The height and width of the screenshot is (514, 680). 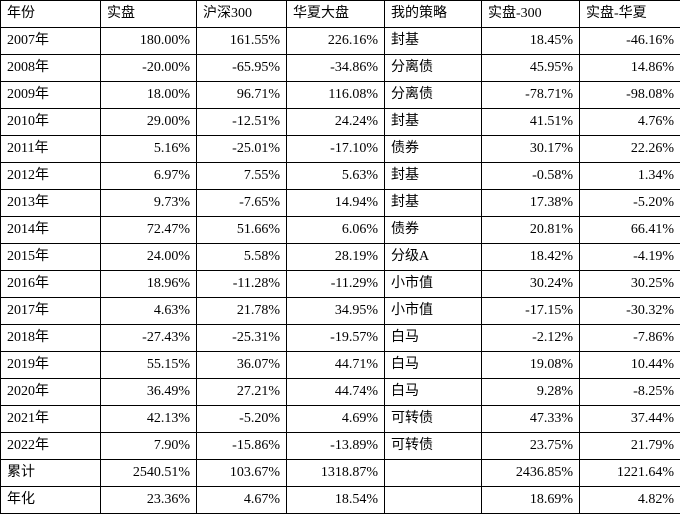 I want to click on cell: 9.73%, so click(x=149, y=203).